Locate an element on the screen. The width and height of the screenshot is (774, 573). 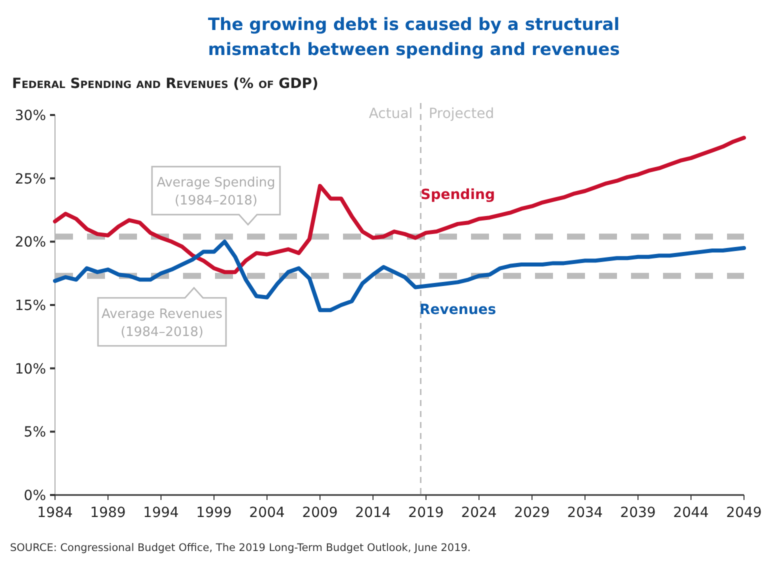
x-tick-label: 2044 is located at coordinates (691, 513).